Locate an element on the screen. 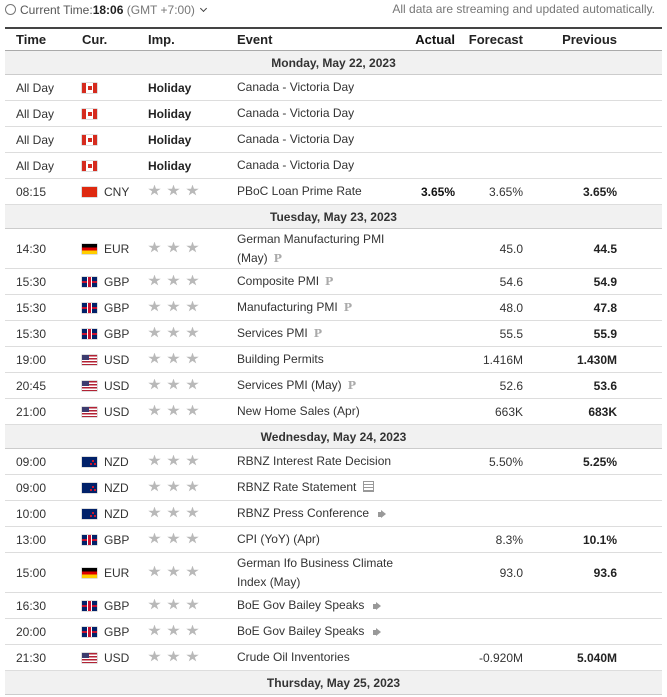 The width and height of the screenshot is (667, 697). row: 16:30 GBP BoE Gov Bailey Speaks is located at coordinates (333, 605).